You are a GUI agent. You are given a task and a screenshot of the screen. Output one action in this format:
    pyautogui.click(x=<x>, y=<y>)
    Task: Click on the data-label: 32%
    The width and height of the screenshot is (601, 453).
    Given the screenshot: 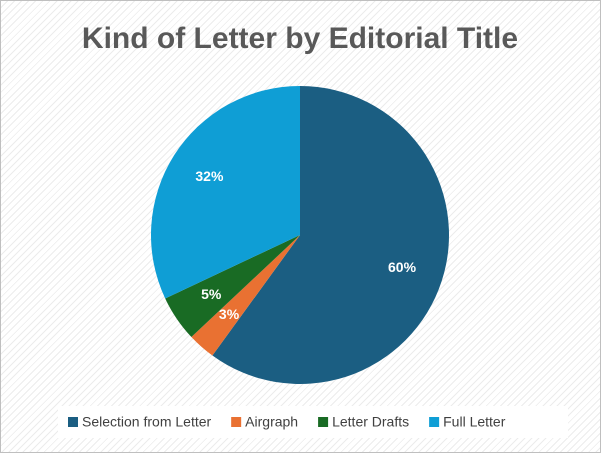 What is the action you would take?
    pyautogui.click(x=209, y=176)
    